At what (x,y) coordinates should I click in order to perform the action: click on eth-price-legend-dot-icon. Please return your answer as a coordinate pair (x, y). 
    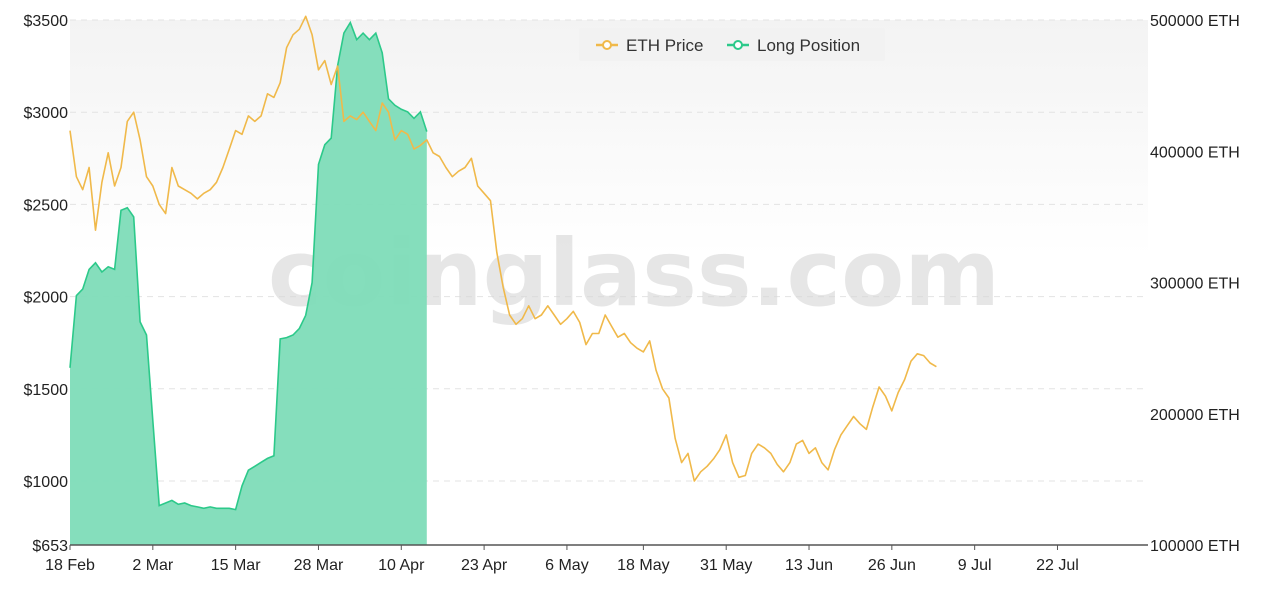
    Looking at the image, I should click on (607, 45).